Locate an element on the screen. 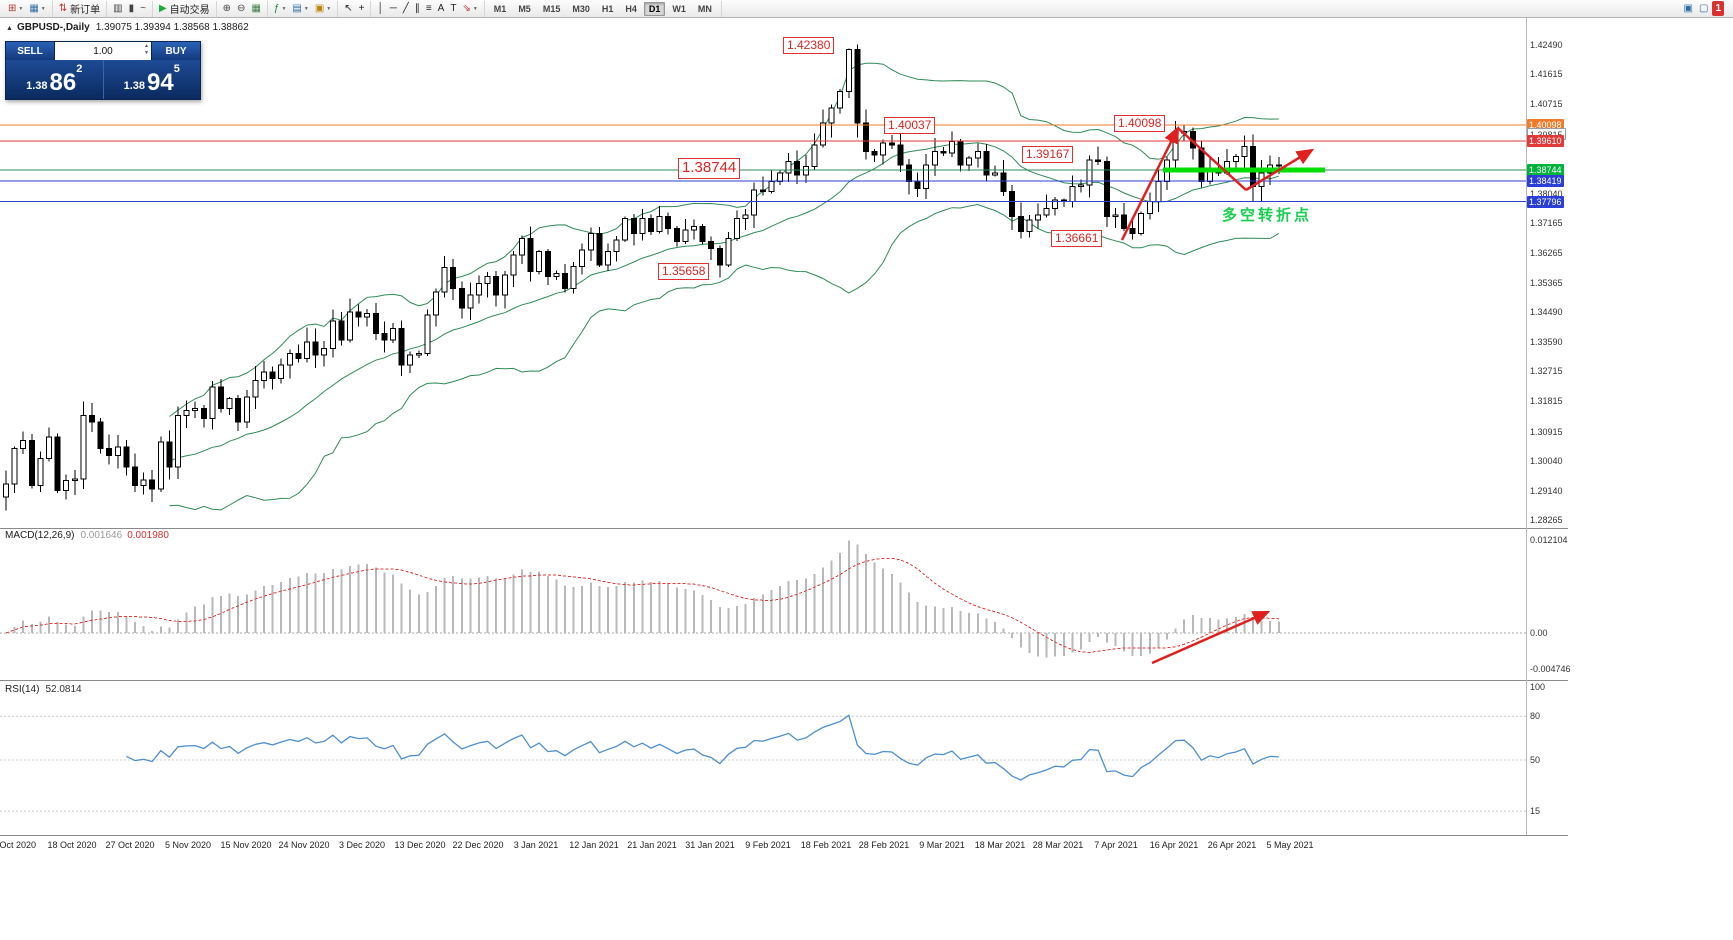  new-order-button-icon: ⇅ is located at coordinates (63, 8).